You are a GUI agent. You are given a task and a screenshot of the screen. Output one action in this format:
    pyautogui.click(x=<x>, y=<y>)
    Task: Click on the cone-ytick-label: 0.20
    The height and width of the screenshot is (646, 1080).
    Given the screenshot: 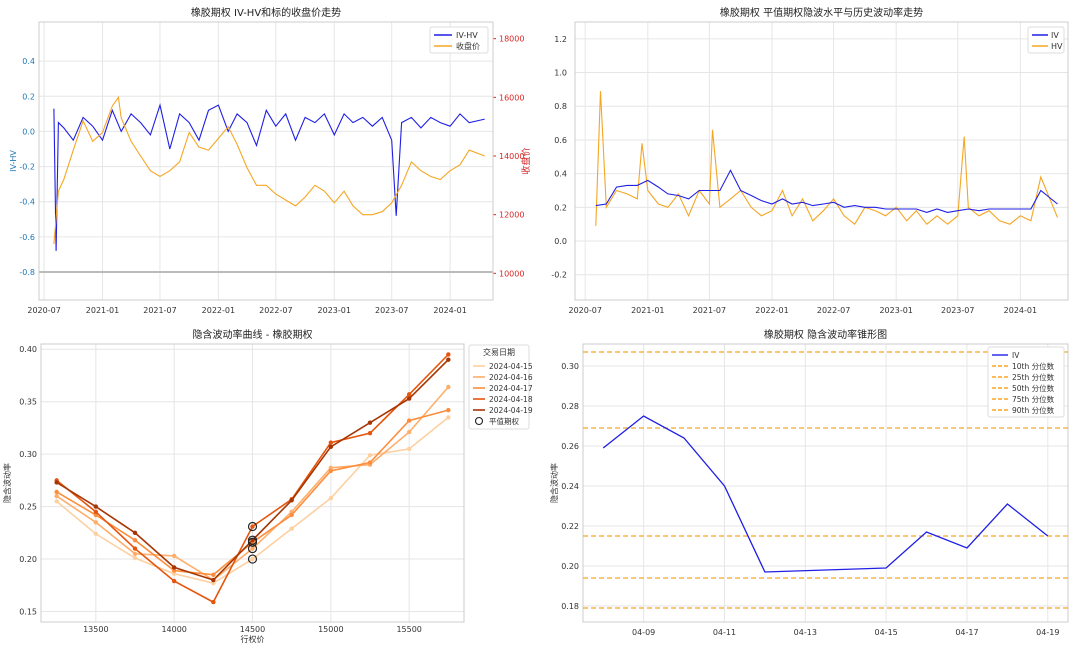 What is the action you would take?
    pyautogui.click(x=570, y=566)
    